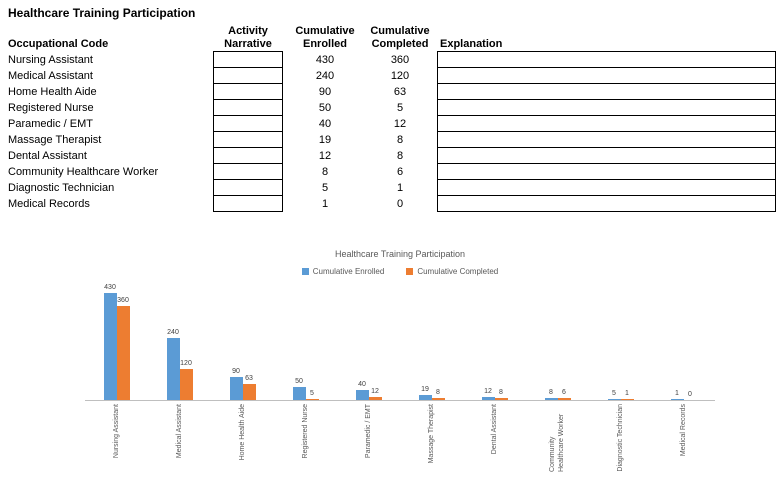 The width and height of the screenshot is (782, 498). I want to click on table-row: Dental Assistant 12 8, so click(392, 155).